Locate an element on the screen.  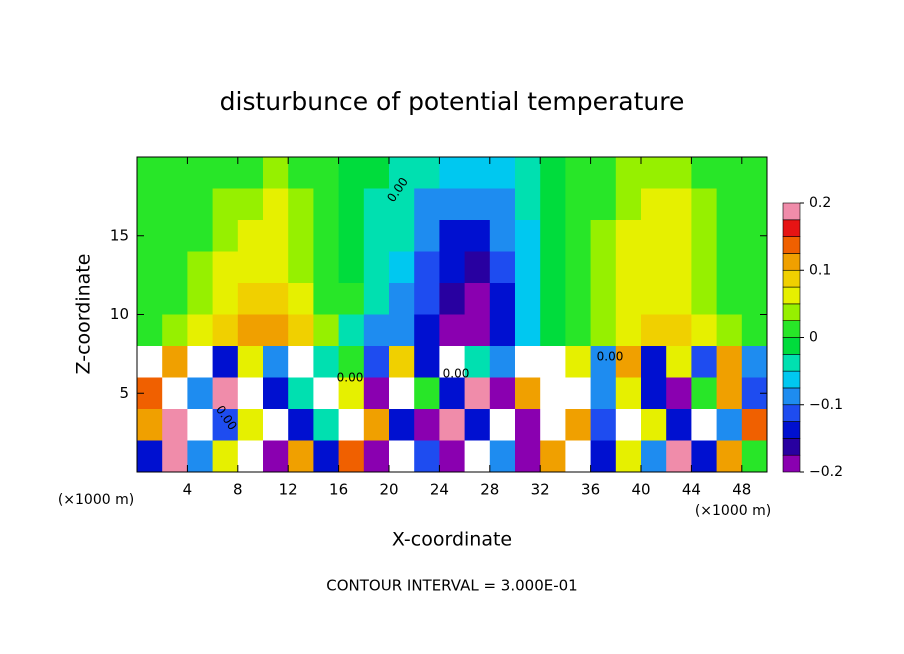
x-tick-label: 20 is located at coordinates (388, 490).